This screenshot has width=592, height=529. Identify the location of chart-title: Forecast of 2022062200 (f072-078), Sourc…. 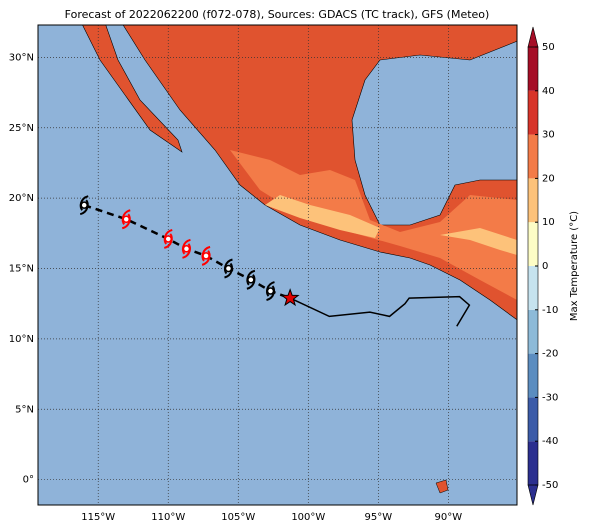
(277, 14).